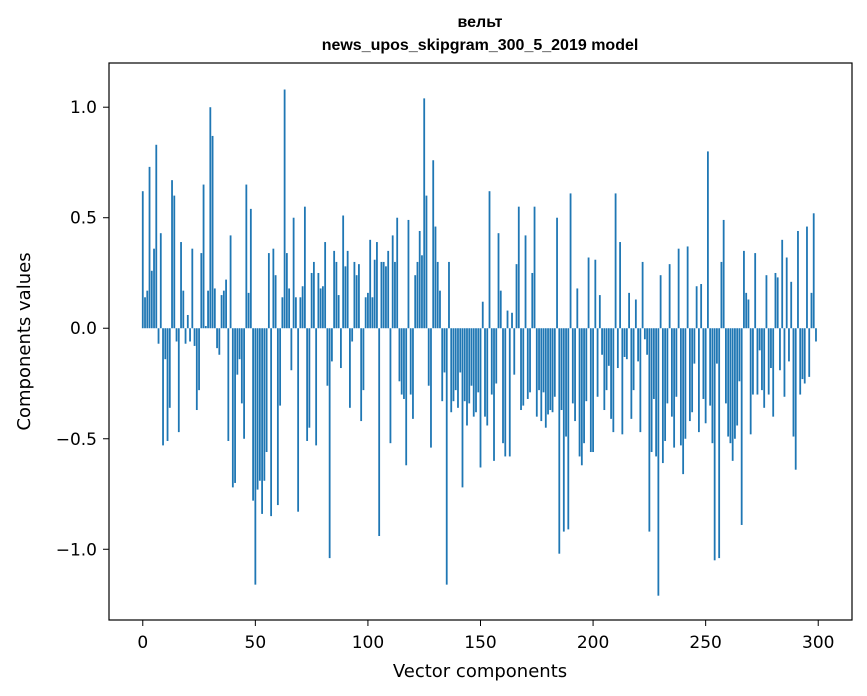 The image size is (867, 696). What do you see at coordinates (83, 219) in the screenshot?
I see `y-tick-label: 0.5` at bounding box center [83, 219].